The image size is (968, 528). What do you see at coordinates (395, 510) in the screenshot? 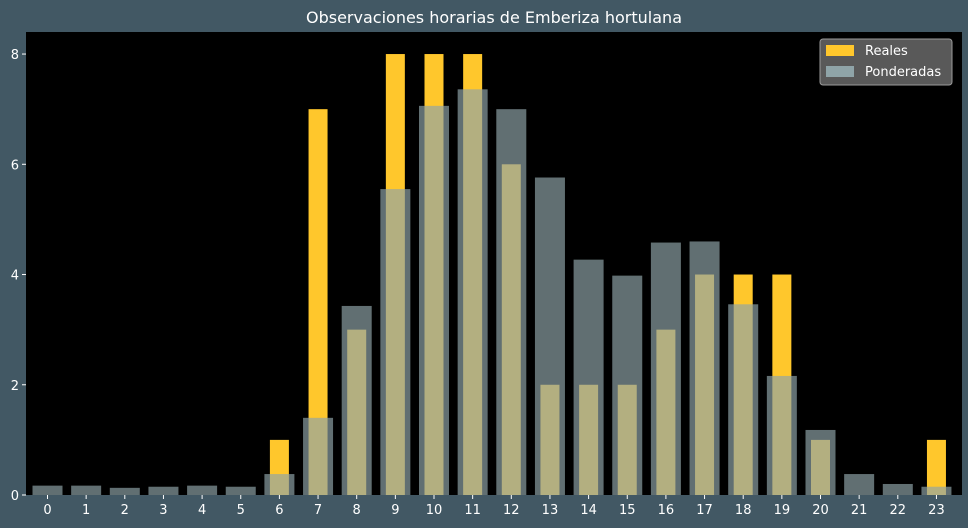
I see `x-tick-label-9: 9` at bounding box center [395, 510].